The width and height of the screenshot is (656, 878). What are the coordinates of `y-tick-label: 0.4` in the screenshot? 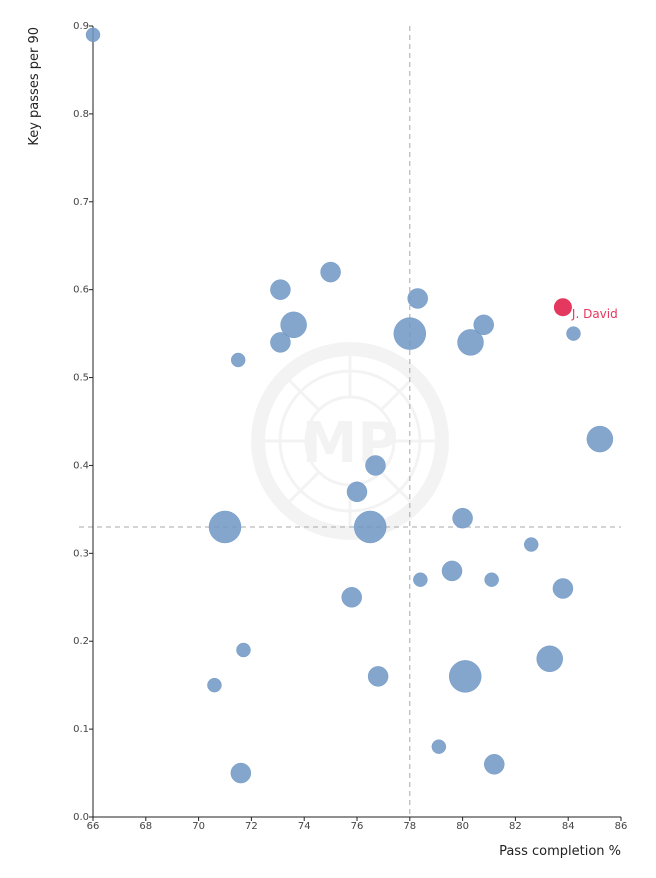 It's located at (81, 465).